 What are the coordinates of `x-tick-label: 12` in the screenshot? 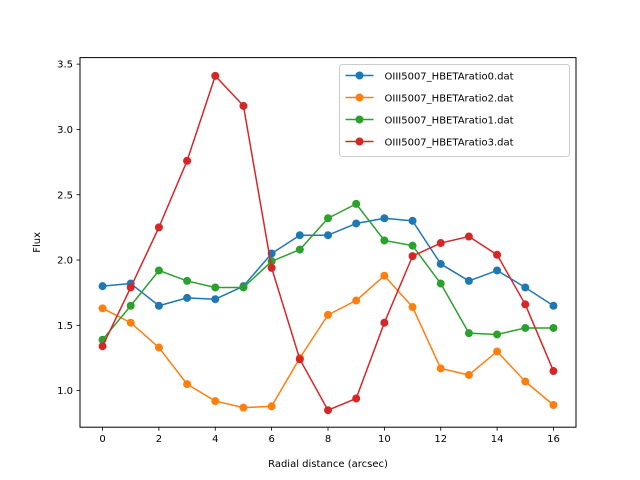 It's located at (440, 439).